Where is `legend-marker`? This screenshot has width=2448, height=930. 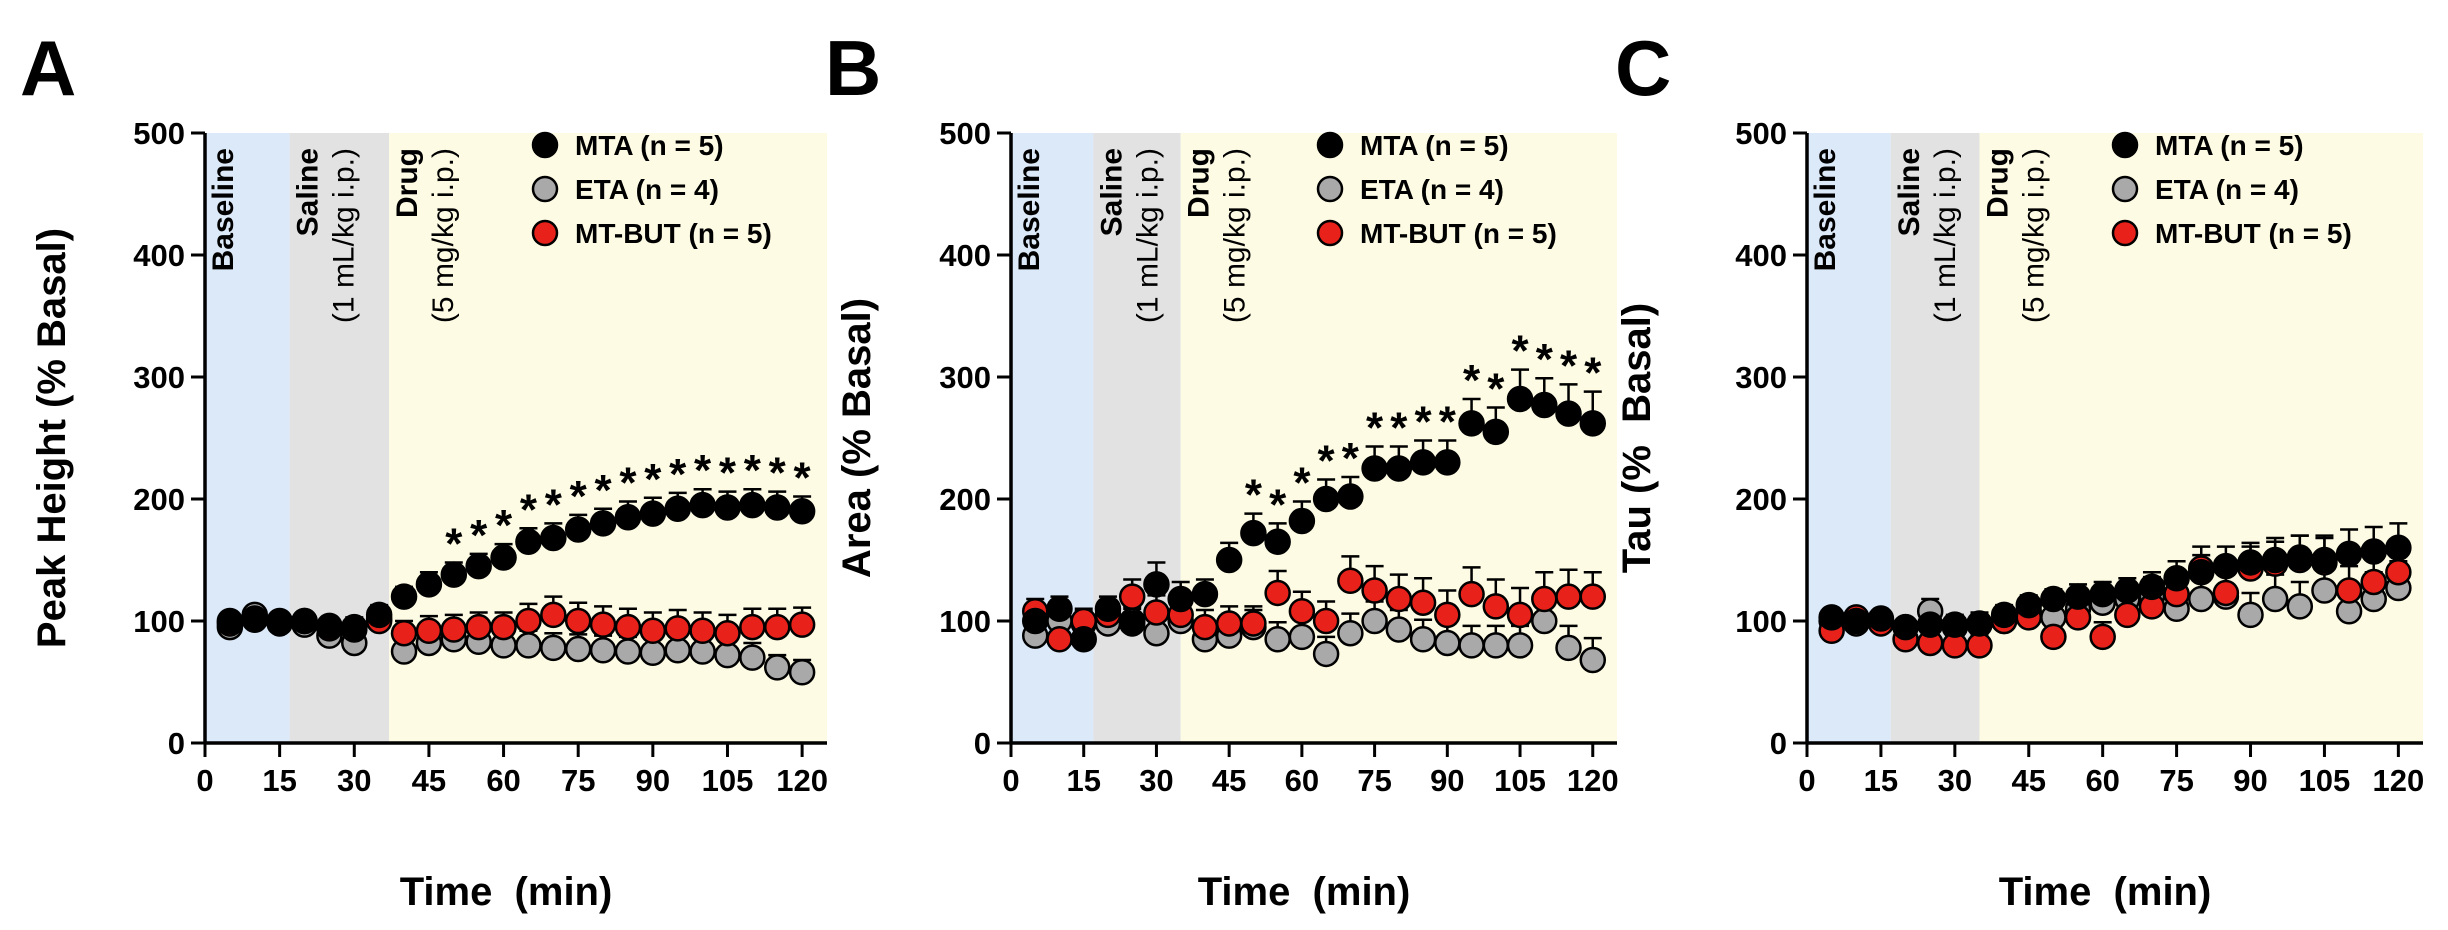
legend-marker is located at coordinates (2125, 145).